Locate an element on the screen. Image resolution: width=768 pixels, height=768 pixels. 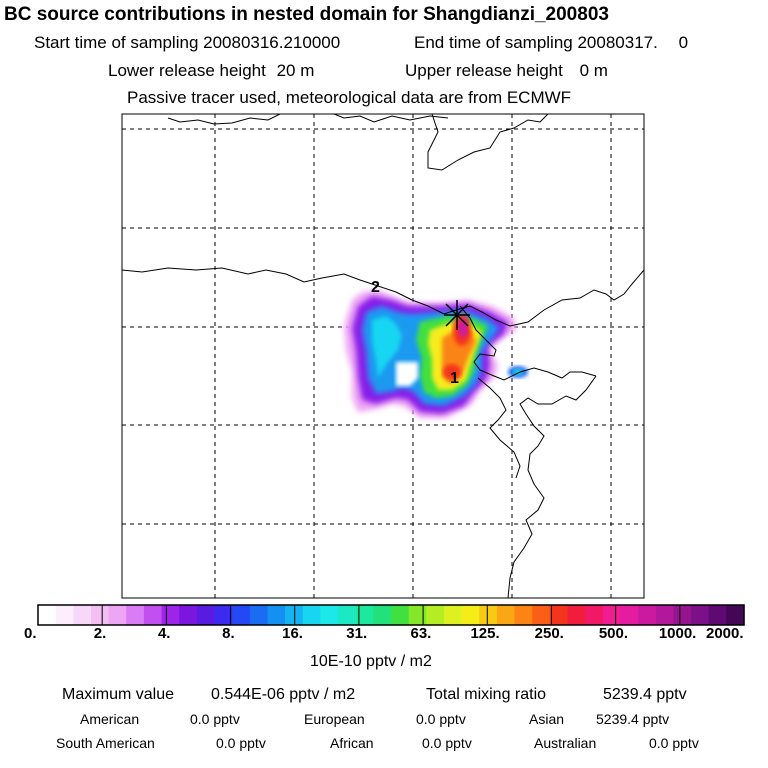
color-scale-units: 10E-10 pptv / m2 is located at coordinates (371, 661).